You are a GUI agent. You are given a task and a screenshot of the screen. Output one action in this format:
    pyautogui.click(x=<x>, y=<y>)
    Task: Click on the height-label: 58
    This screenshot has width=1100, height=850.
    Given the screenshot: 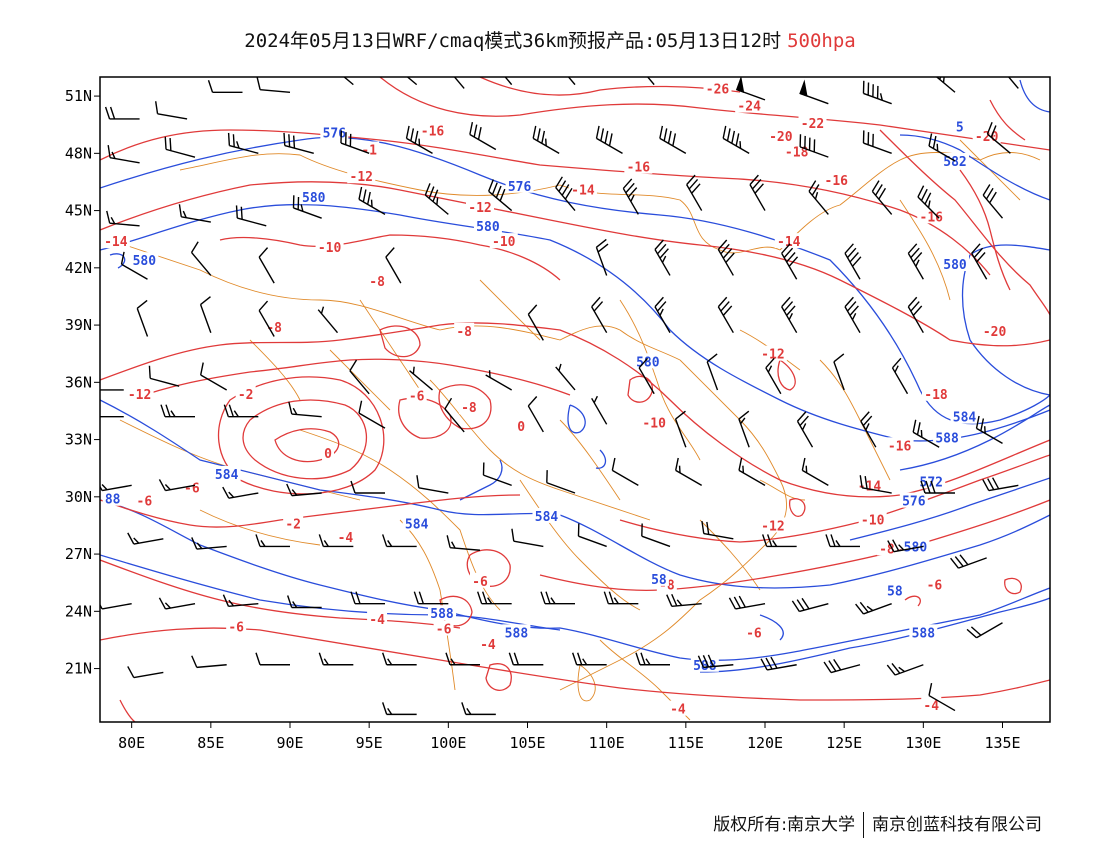 What is the action you would take?
    pyautogui.click(x=659, y=580)
    